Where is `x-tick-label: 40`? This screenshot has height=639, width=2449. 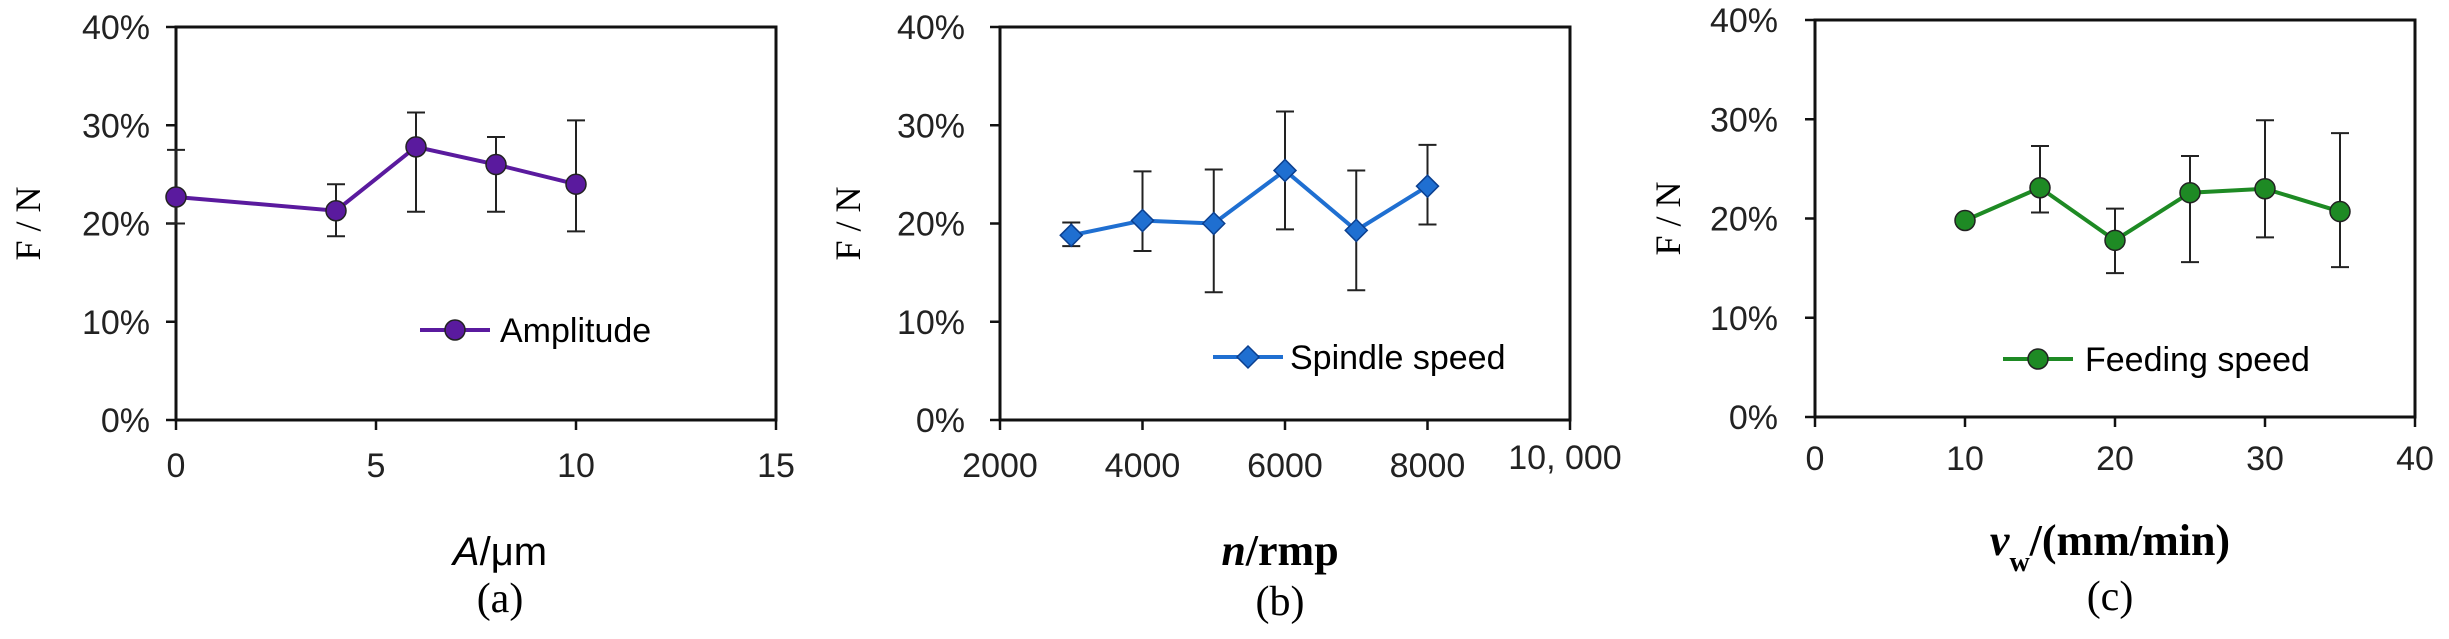 x-tick-label: 40 is located at coordinates (2415, 459).